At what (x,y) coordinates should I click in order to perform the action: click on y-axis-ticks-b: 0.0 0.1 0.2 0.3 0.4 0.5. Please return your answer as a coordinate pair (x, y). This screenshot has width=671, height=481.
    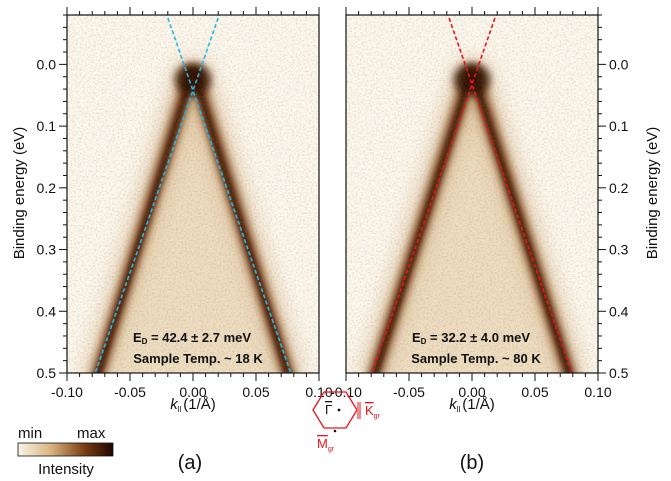
    Looking at the image, I should click on (613, 197).